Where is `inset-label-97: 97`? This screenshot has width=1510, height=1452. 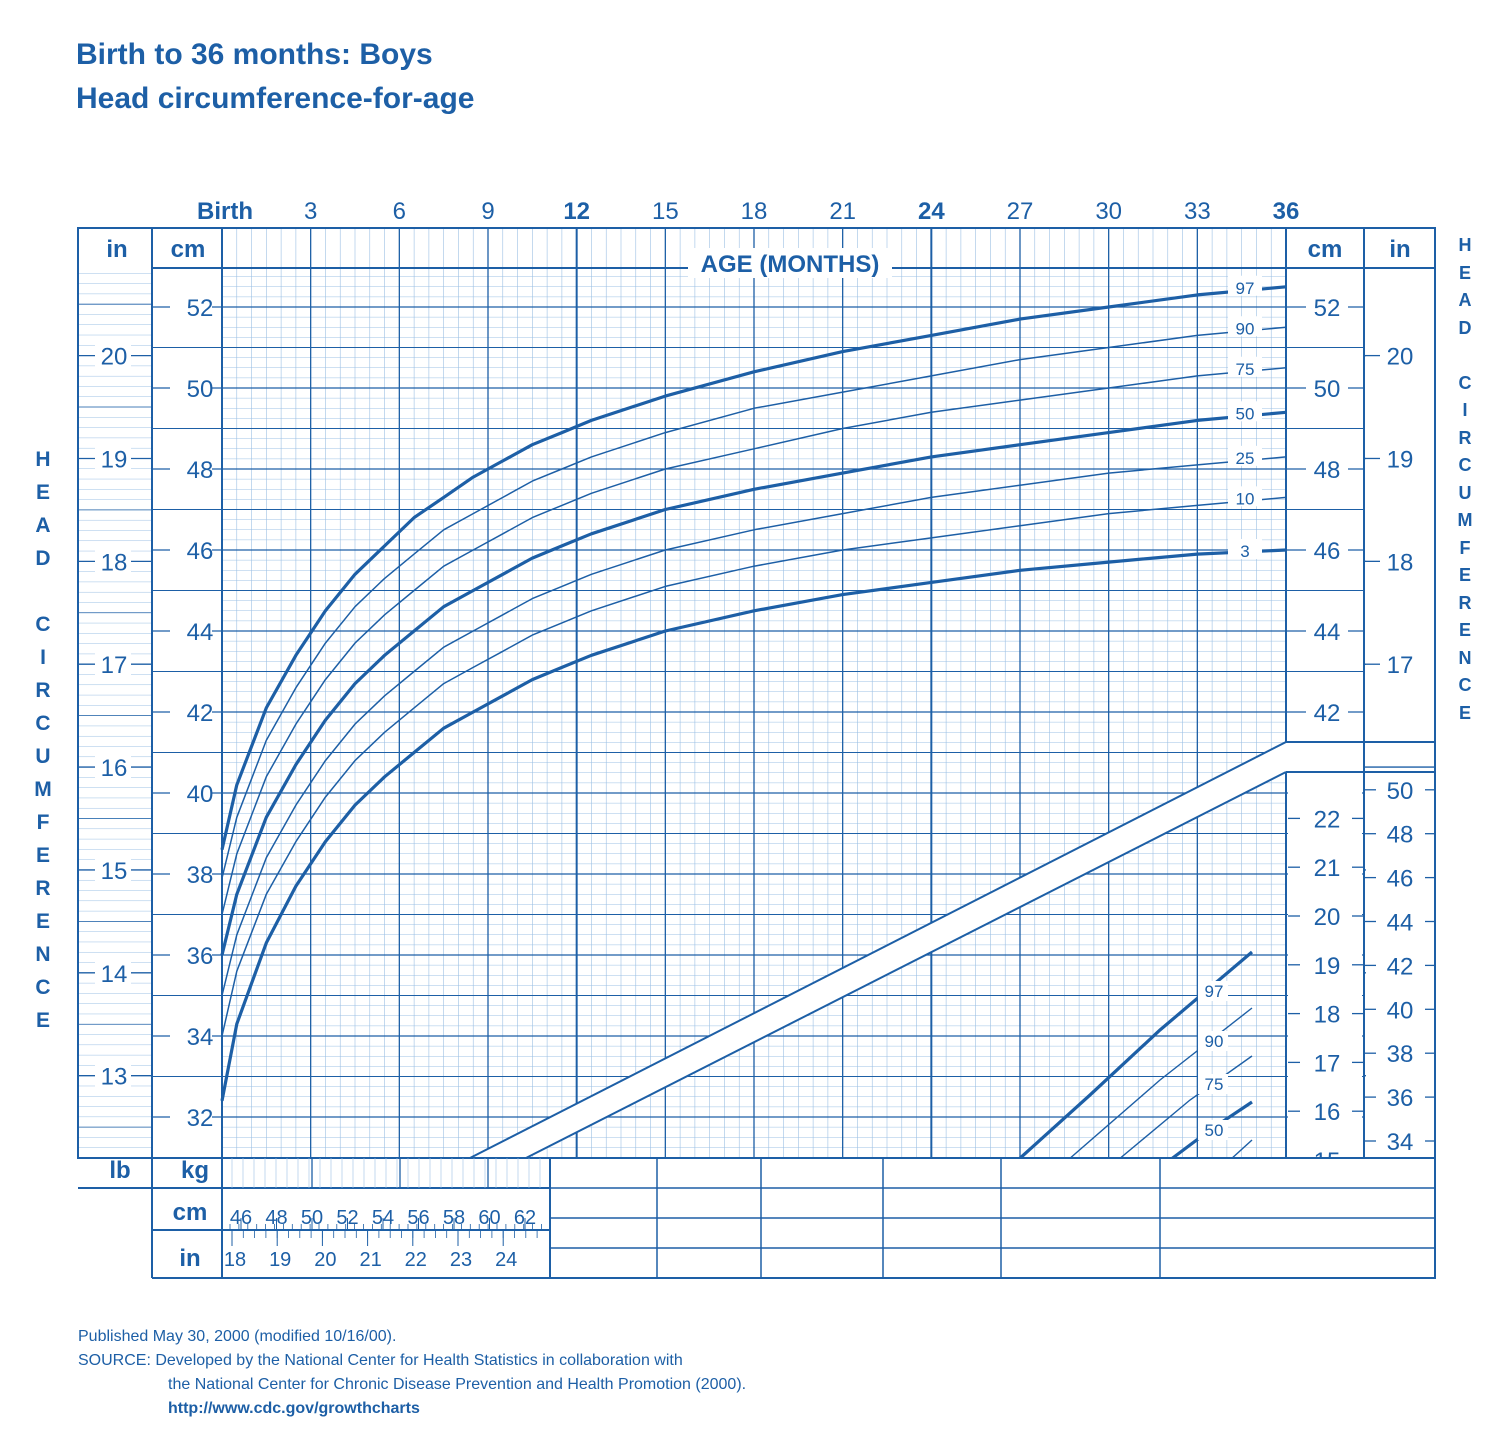 inset-label-97: 97 is located at coordinates (1214, 991).